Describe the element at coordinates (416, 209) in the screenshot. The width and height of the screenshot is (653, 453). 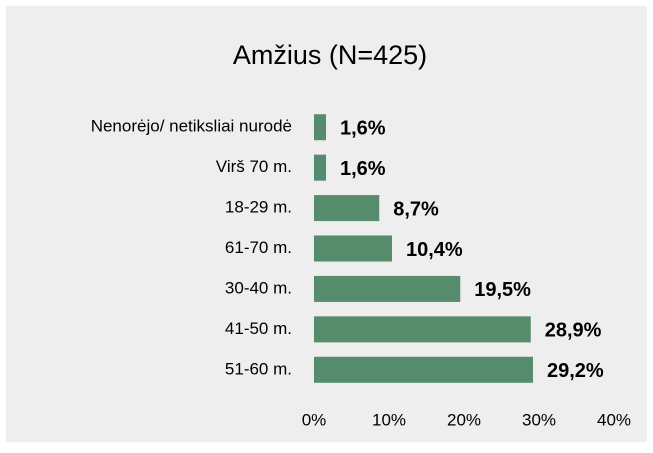
I see `data-label: 8,7%` at that location.